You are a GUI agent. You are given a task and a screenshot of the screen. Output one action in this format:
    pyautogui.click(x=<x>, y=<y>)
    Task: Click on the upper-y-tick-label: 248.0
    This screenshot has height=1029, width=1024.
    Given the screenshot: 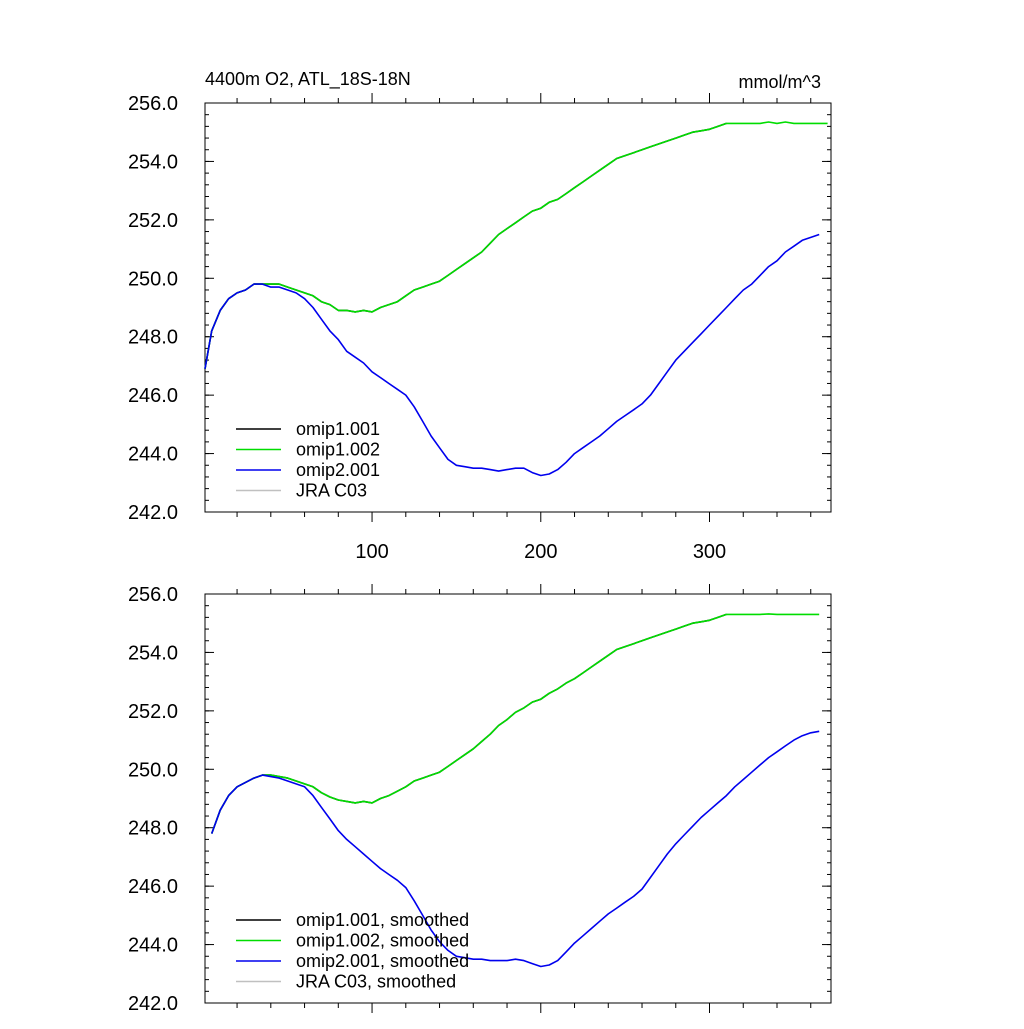 What is the action you would take?
    pyautogui.click(x=153, y=338)
    